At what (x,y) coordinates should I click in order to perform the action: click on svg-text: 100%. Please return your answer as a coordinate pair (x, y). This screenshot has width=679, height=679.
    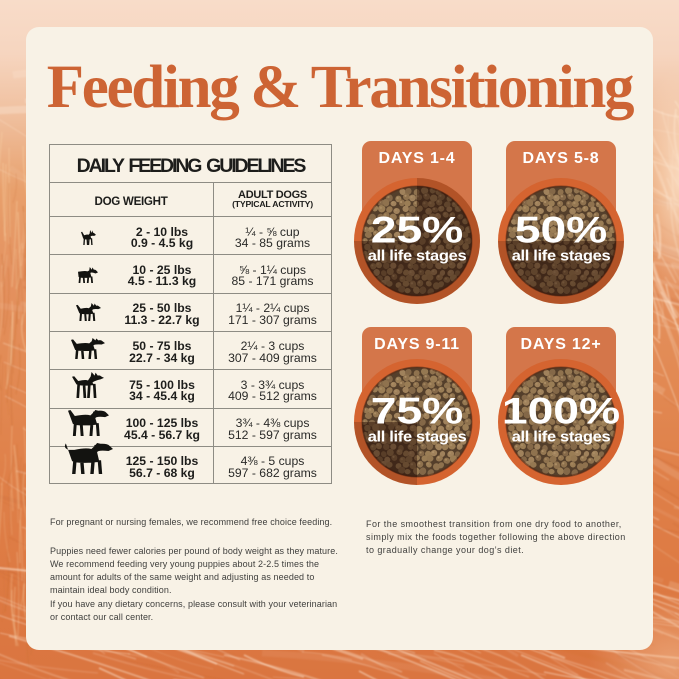
    Looking at the image, I should click on (561, 411).